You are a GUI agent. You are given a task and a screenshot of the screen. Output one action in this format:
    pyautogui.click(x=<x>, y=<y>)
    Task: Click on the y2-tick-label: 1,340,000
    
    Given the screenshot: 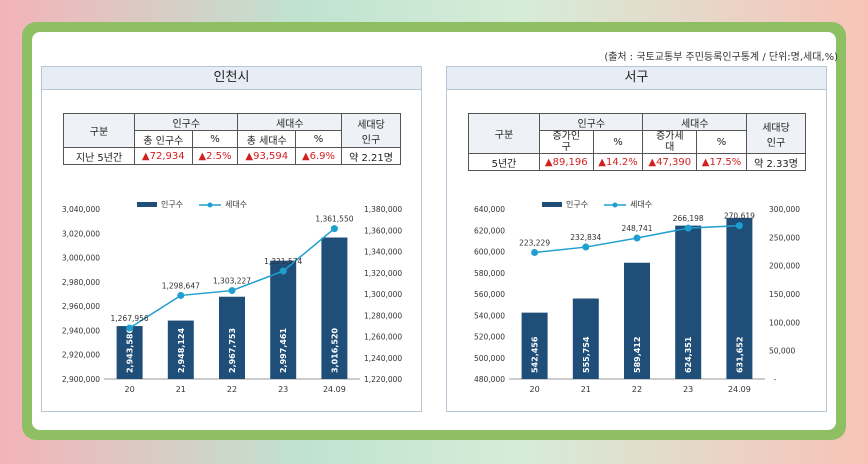 What is the action you would take?
    pyautogui.click(x=383, y=252)
    